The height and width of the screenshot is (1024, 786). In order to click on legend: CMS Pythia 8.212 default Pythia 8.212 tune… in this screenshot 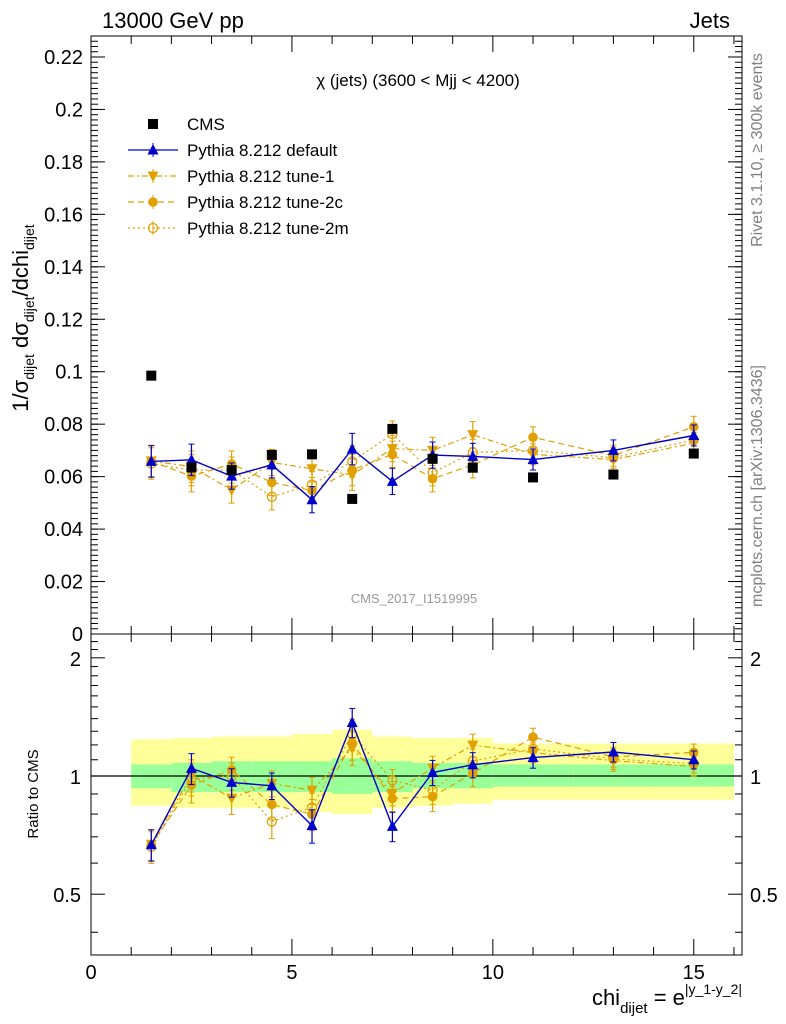, I will do `click(238, 176)`.